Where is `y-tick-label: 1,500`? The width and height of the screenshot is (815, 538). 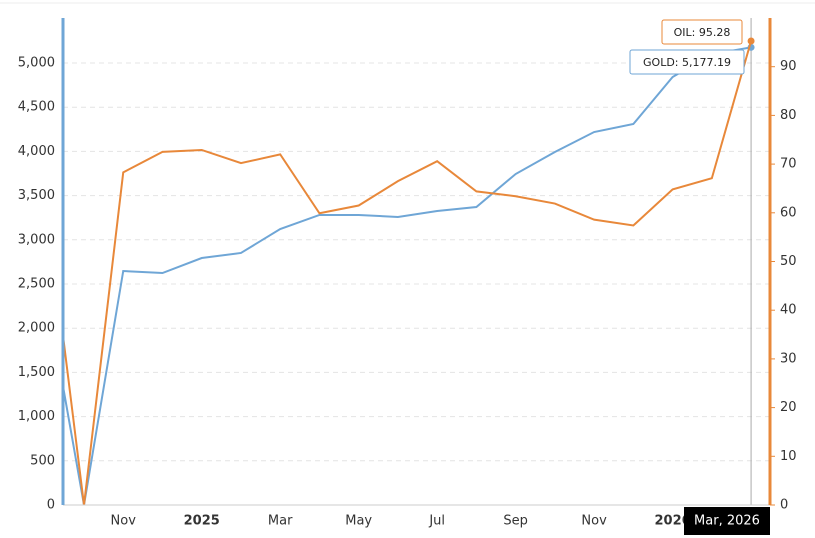
y-tick-label: 1,500 is located at coordinates (36, 372).